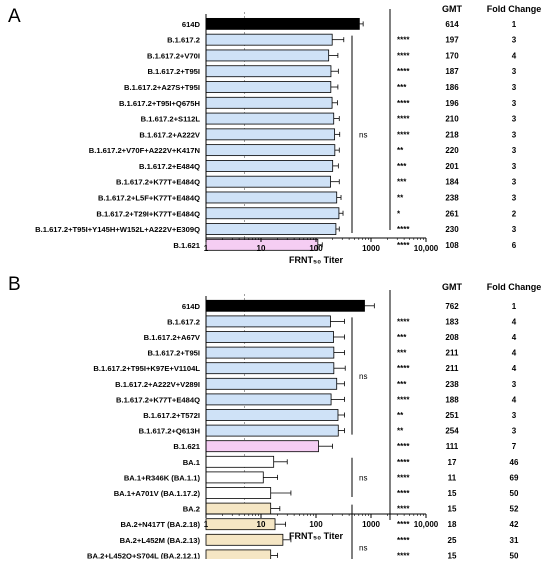 The height and width of the screenshot is (564, 550). I want to click on fold-change-value: 52, so click(514, 509).